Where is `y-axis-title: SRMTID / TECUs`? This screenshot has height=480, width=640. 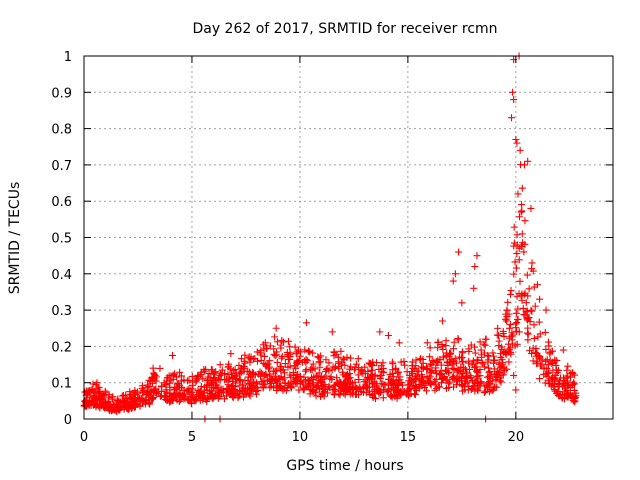
y-axis-title: SRMTID / TECUs is located at coordinates (15, 238).